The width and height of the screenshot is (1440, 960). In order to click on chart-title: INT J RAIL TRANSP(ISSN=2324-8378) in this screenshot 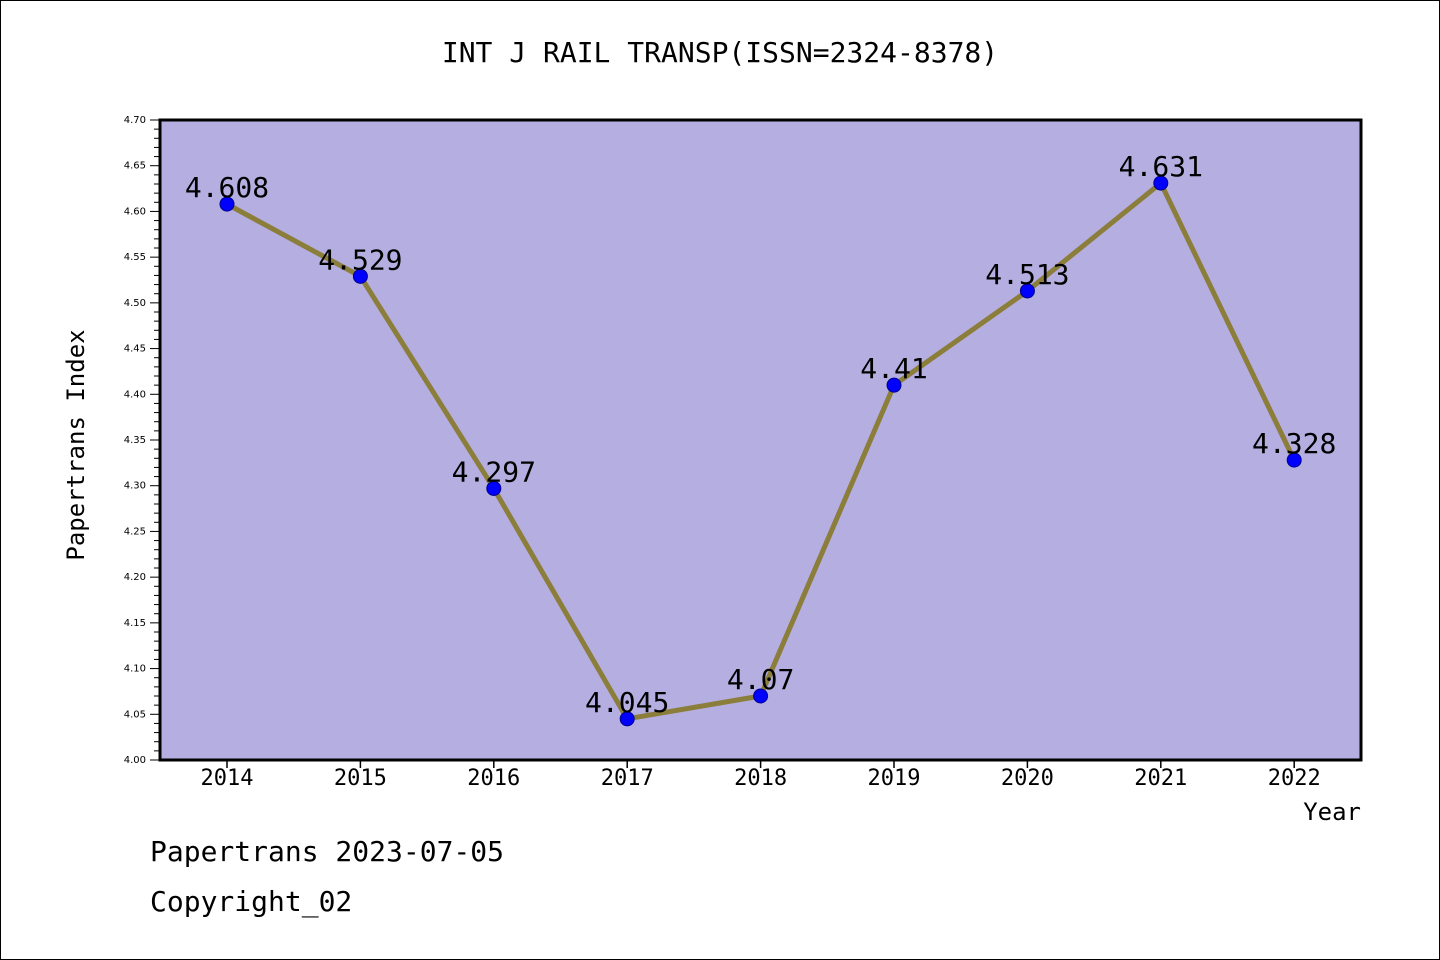, I will do `click(720, 52)`.